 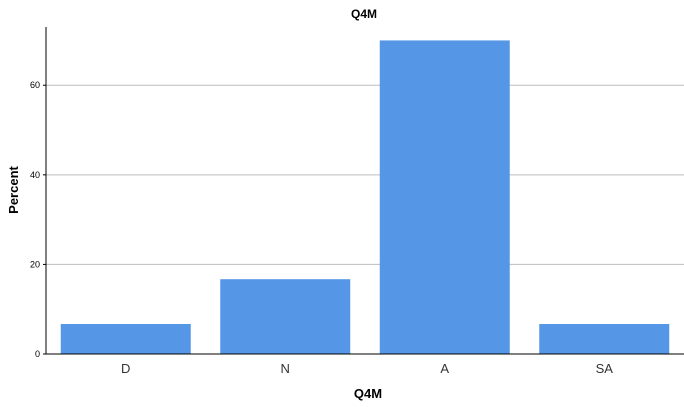 What do you see at coordinates (444, 368) in the screenshot?
I see `x-tick-label: A` at bounding box center [444, 368].